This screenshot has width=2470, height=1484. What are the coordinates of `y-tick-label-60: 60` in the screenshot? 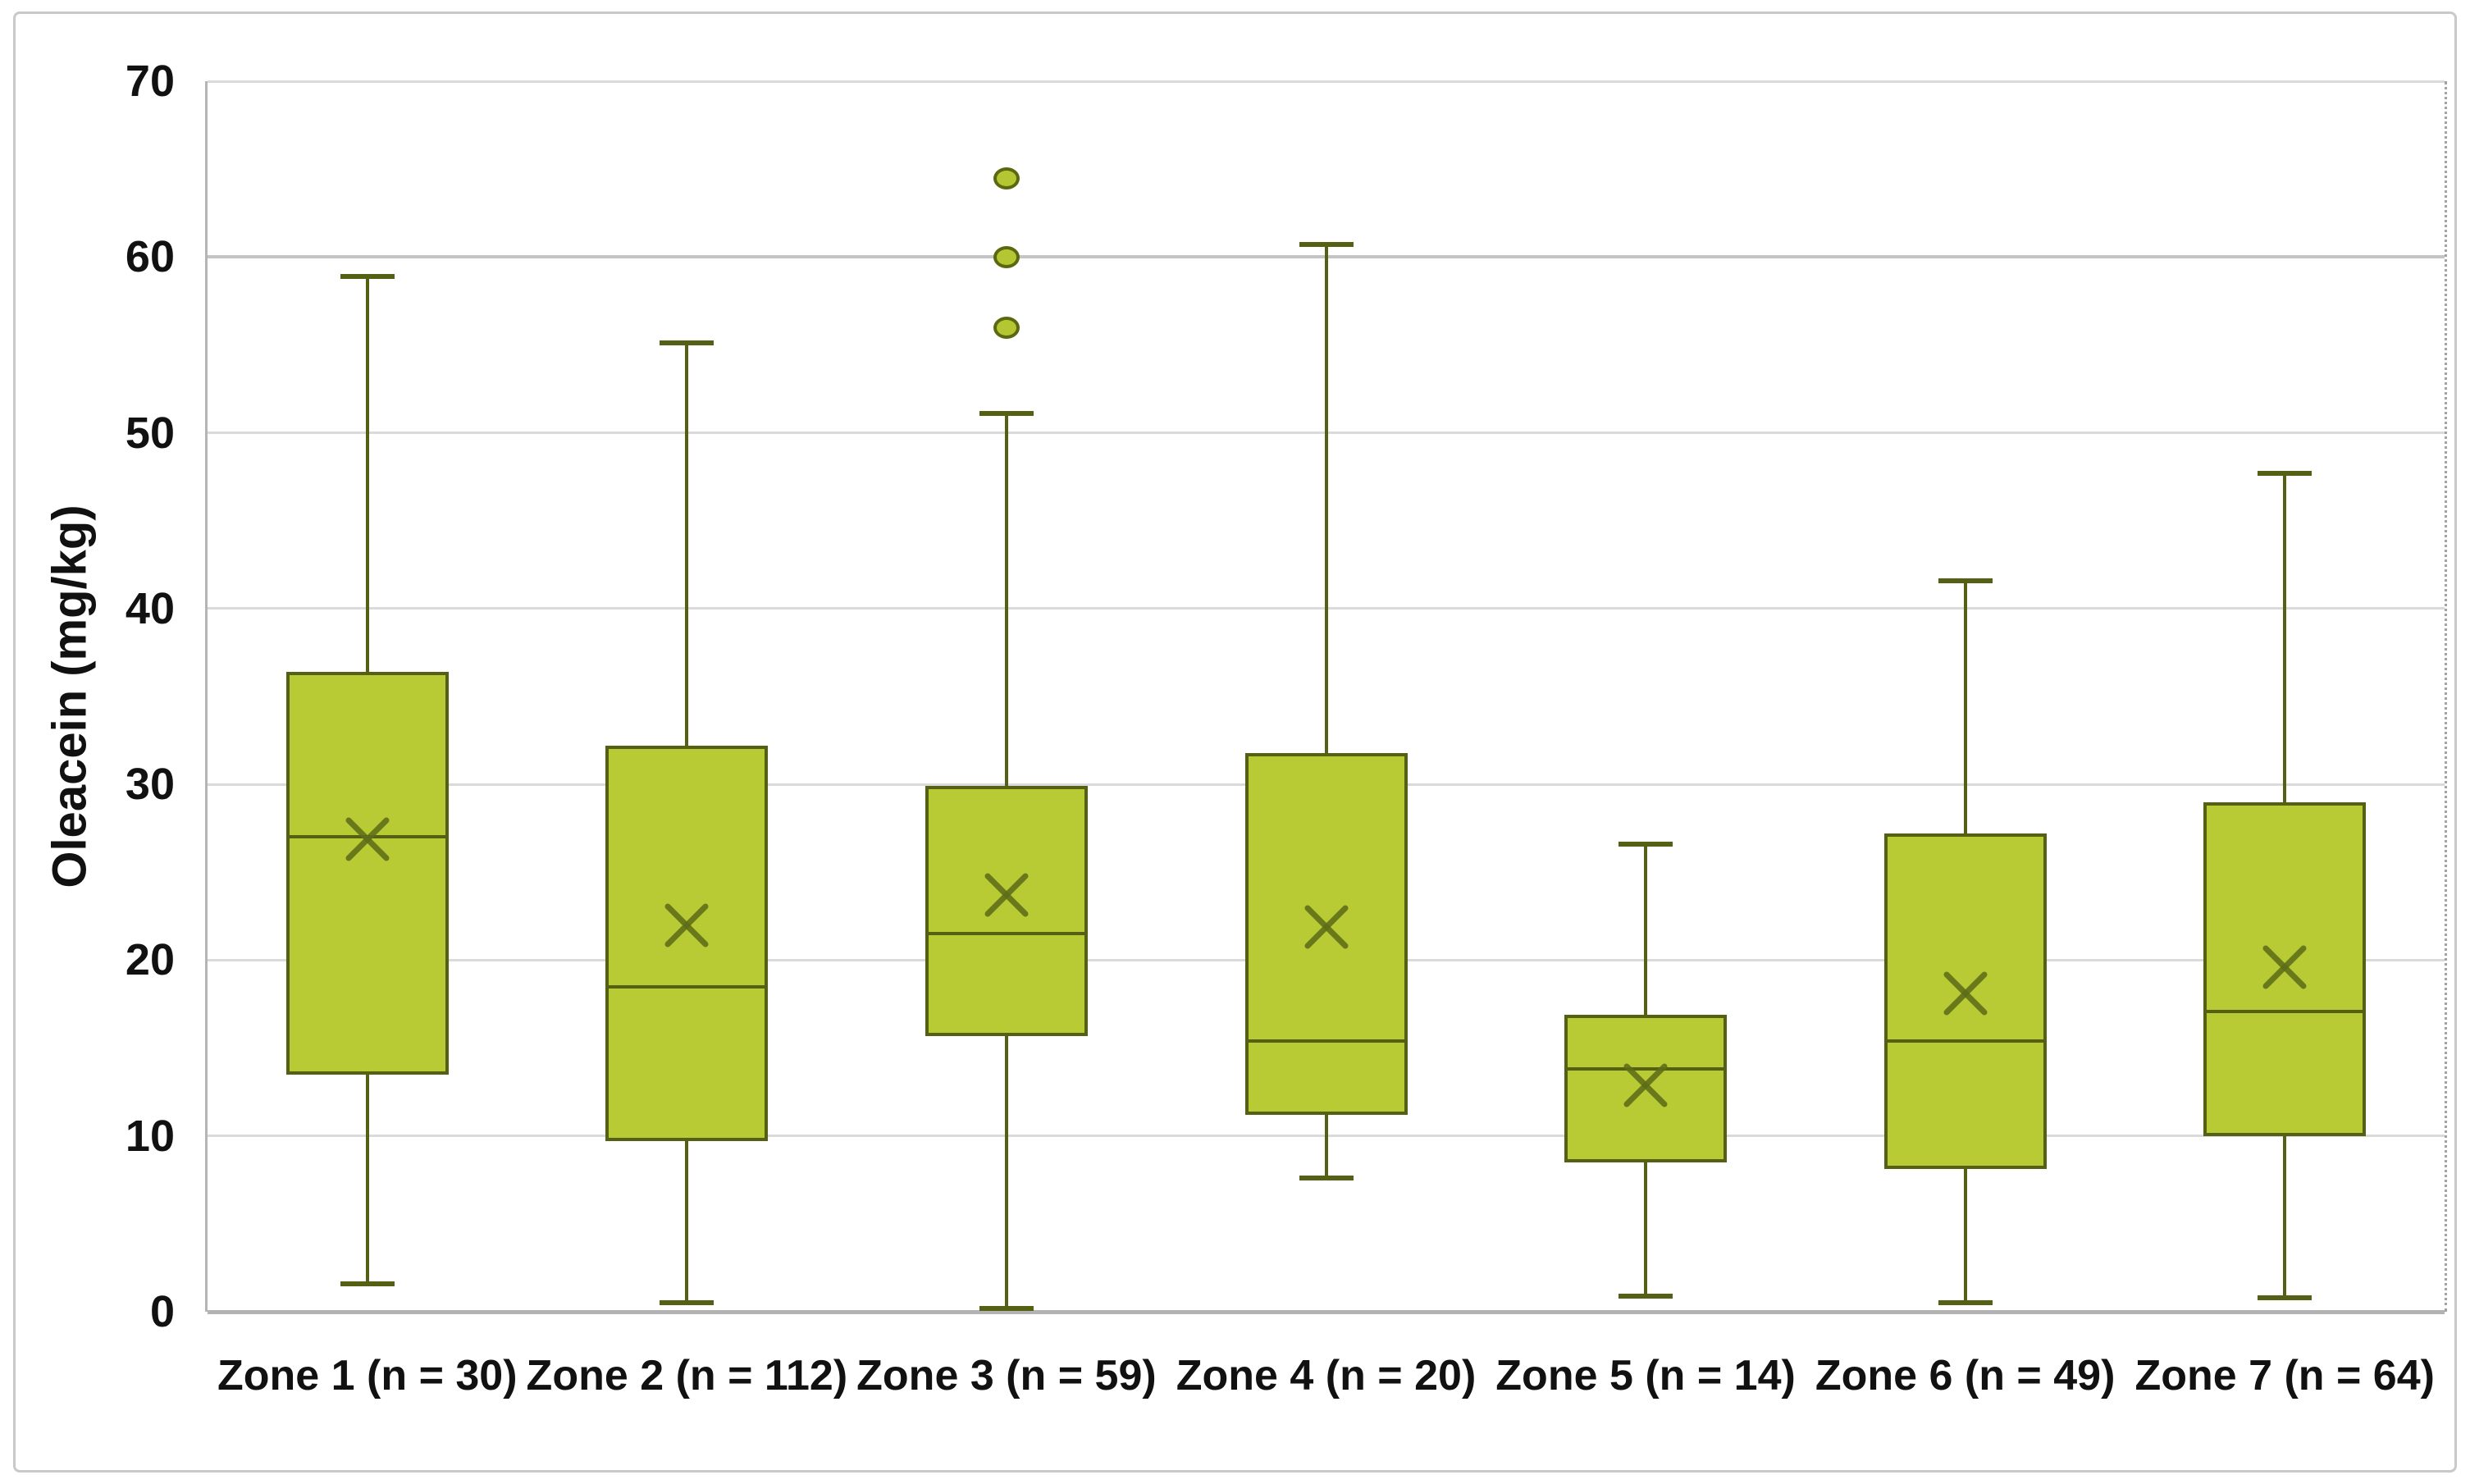 It's located at (150, 257).